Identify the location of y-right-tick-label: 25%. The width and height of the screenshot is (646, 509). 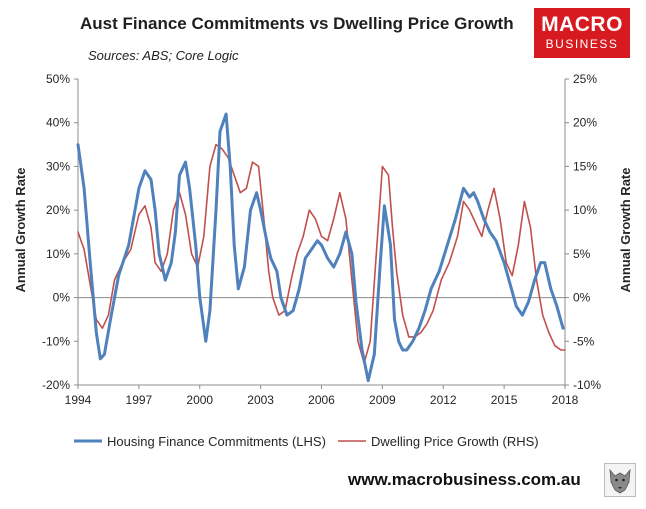
(585, 79).